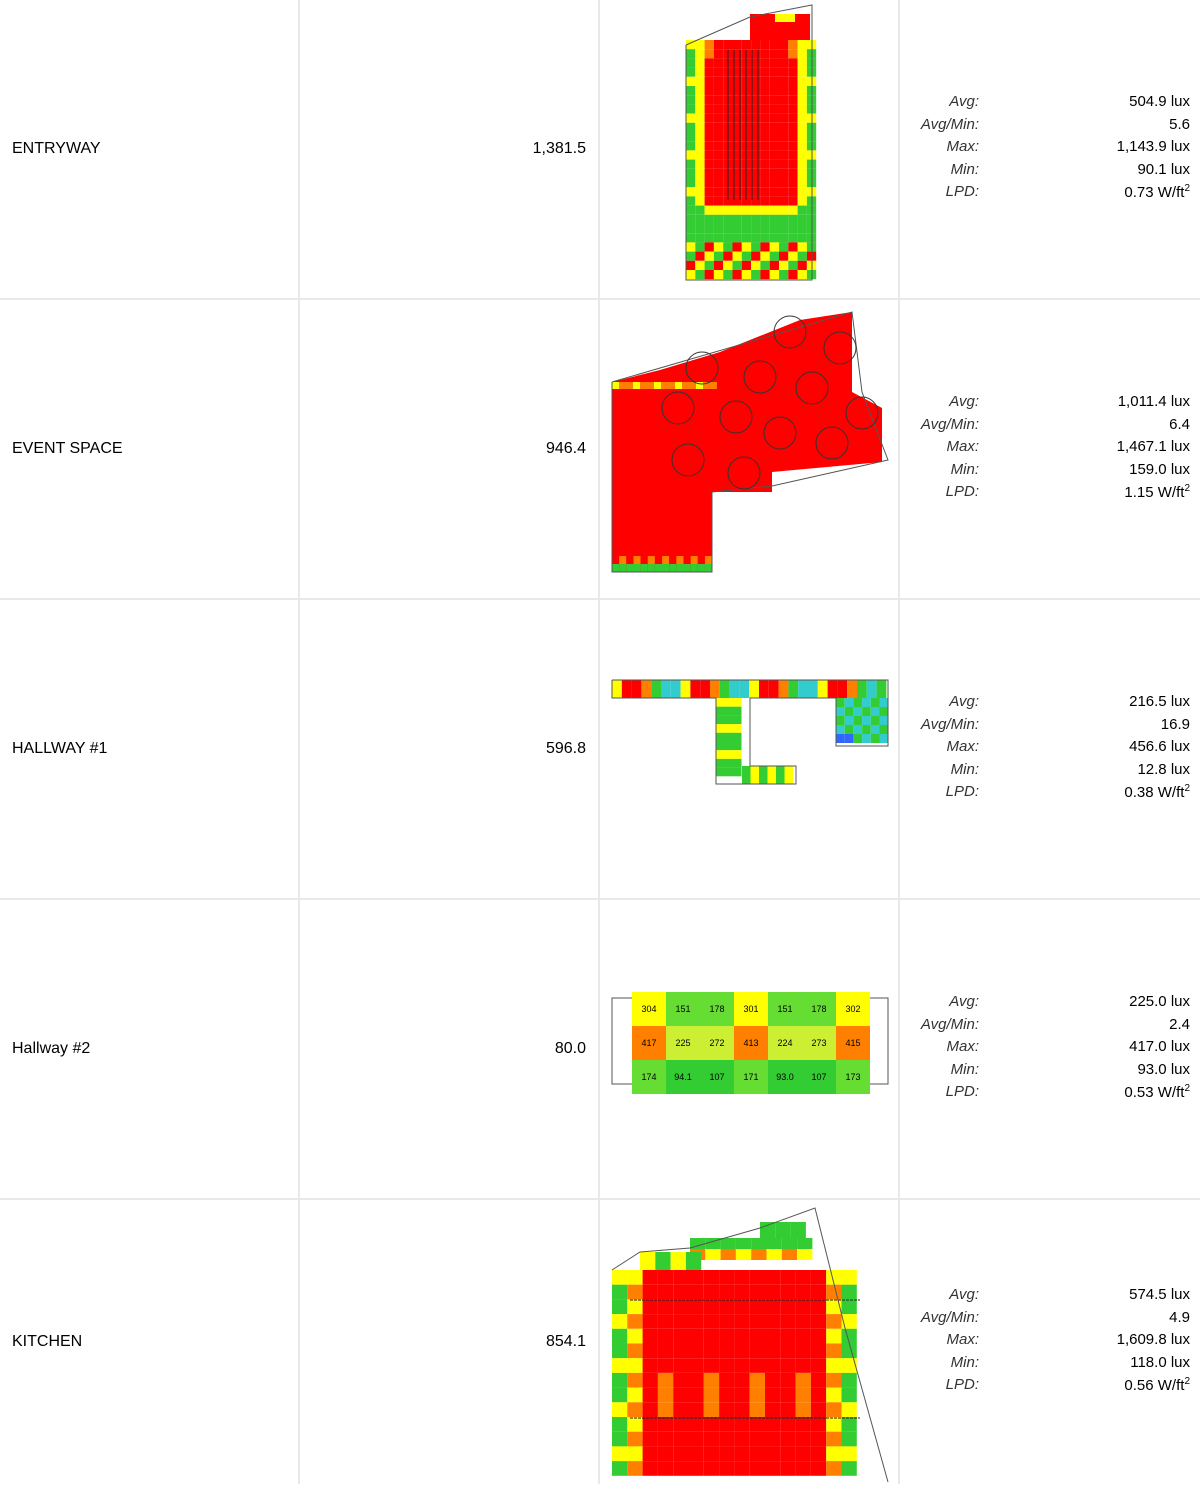 The width and height of the screenshot is (1200, 1500). Describe the element at coordinates (818, 1077) in the screenshot. I see `heat-cell-value: 107` at that location.